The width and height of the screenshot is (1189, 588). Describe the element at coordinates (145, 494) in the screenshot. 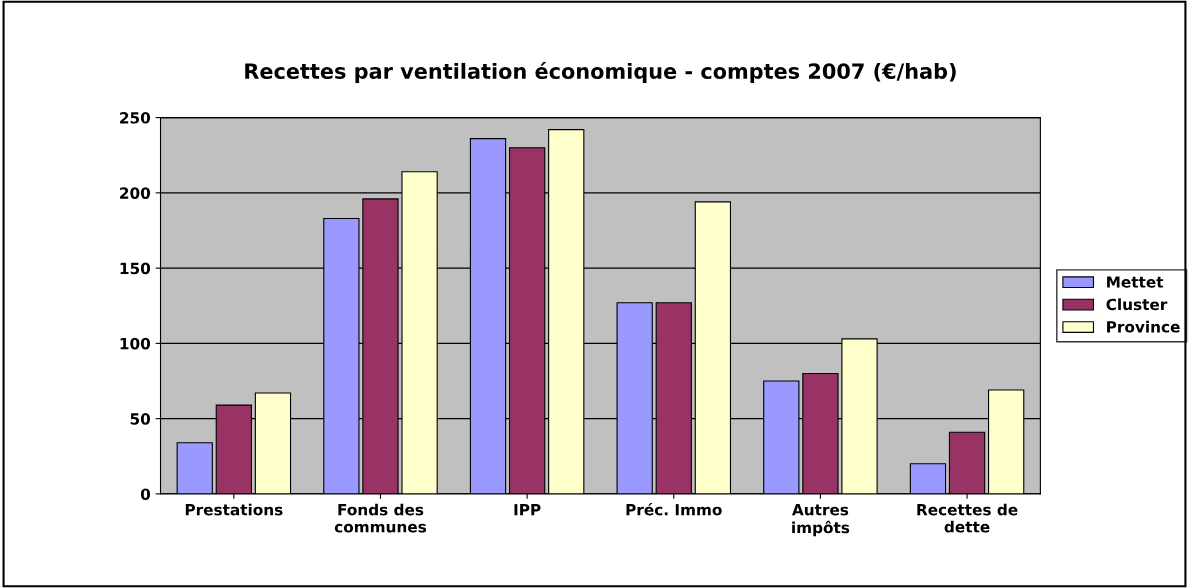

I see `y-tick-label: 0` at that location.